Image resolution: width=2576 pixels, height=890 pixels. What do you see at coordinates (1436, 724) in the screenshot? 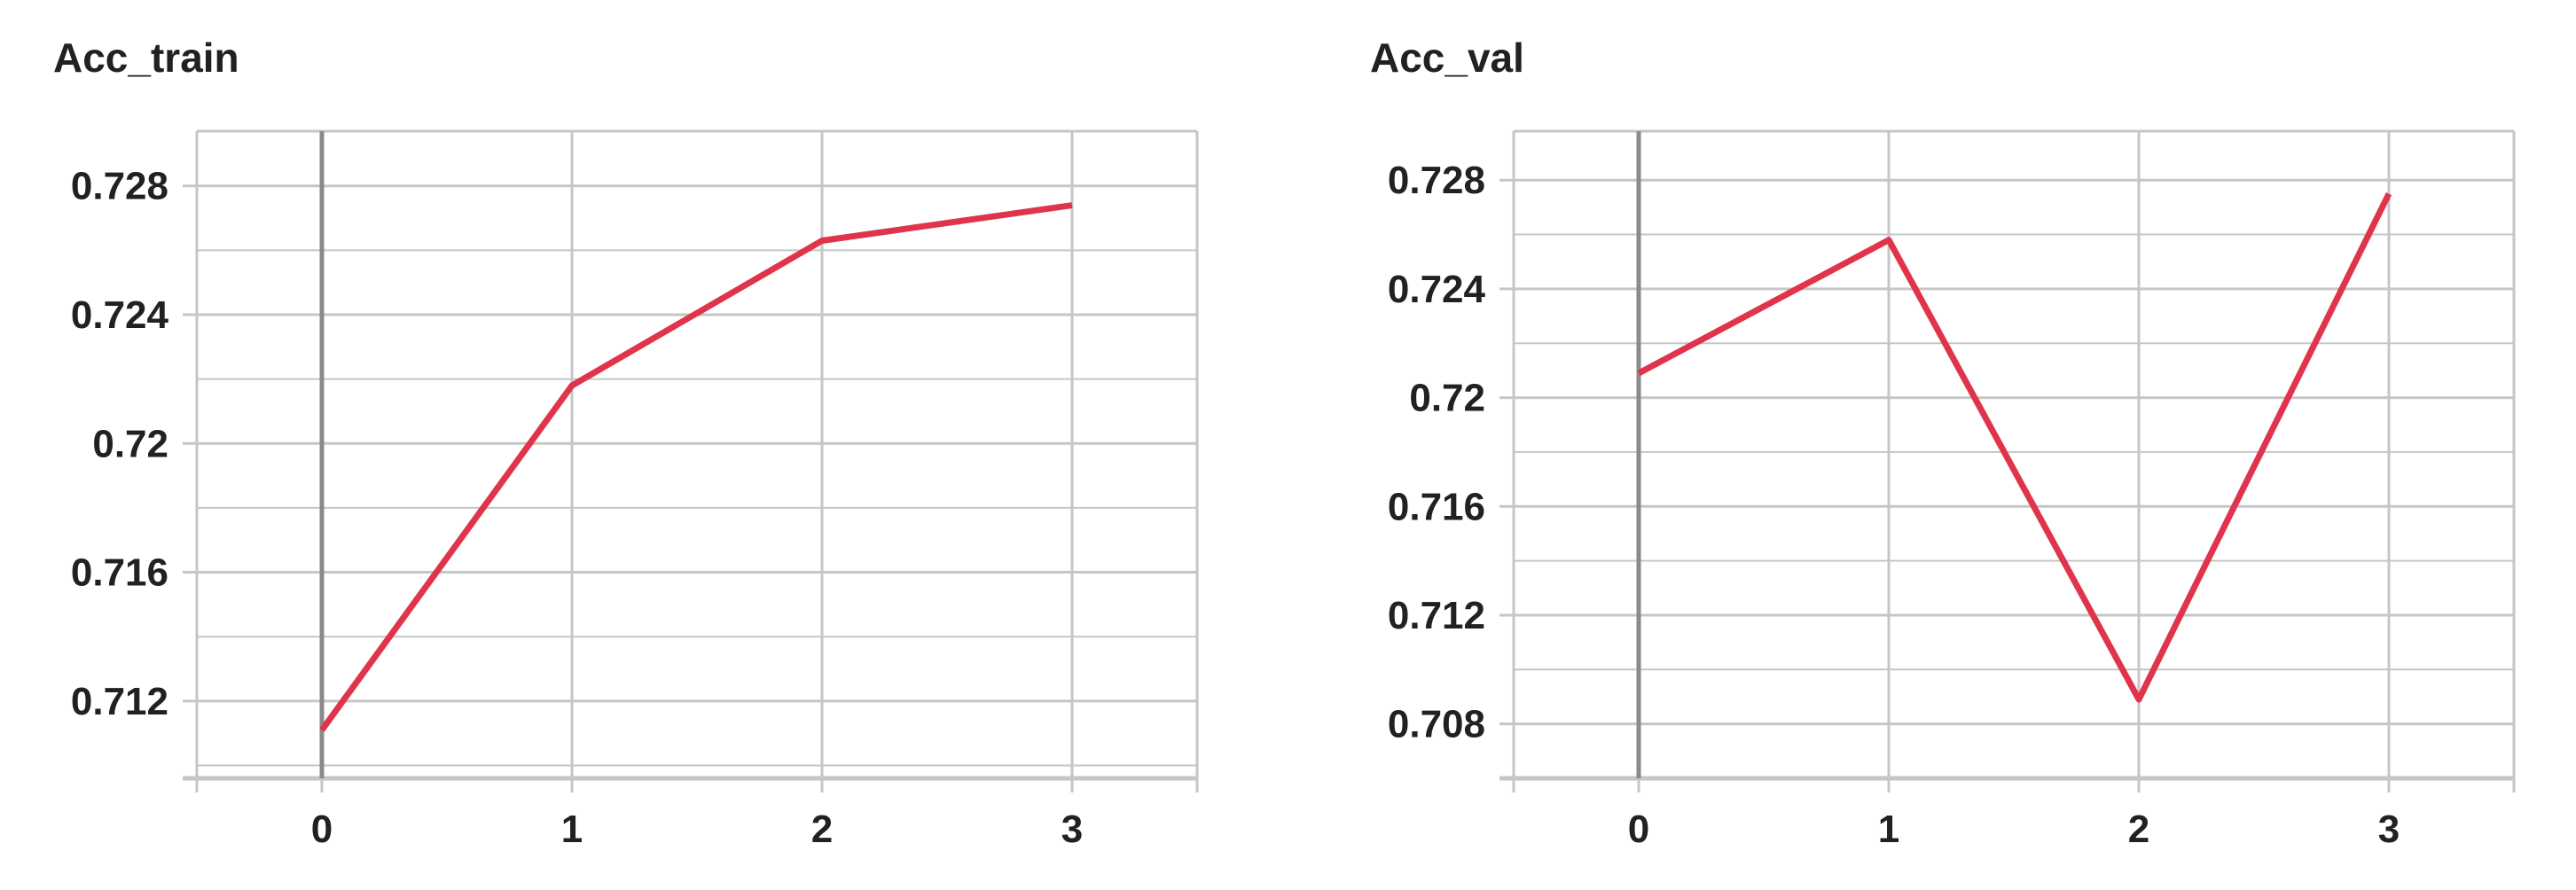
I see `y-tick-label: 0.708` at bounding box center [1436, 724].